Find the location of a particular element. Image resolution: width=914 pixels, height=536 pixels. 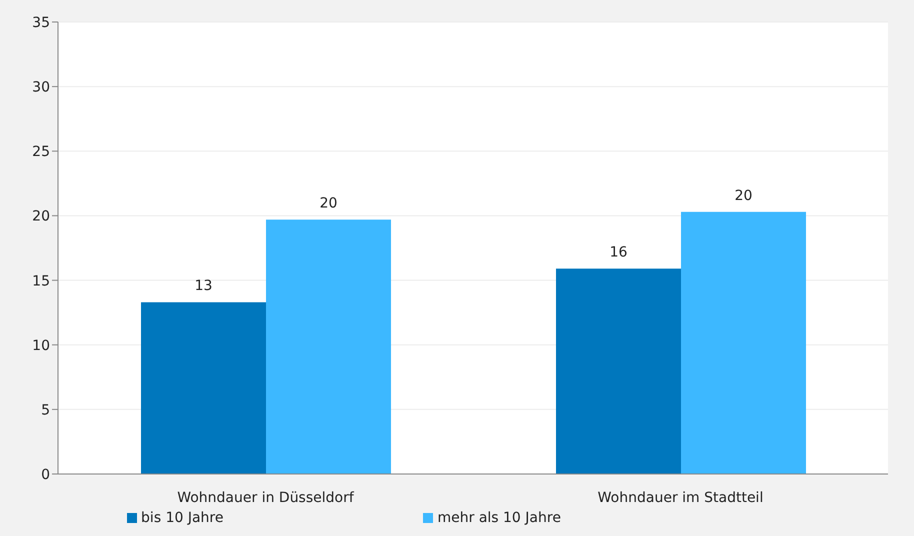

y-tick-label: 5 is located at coordinates (45, 410).